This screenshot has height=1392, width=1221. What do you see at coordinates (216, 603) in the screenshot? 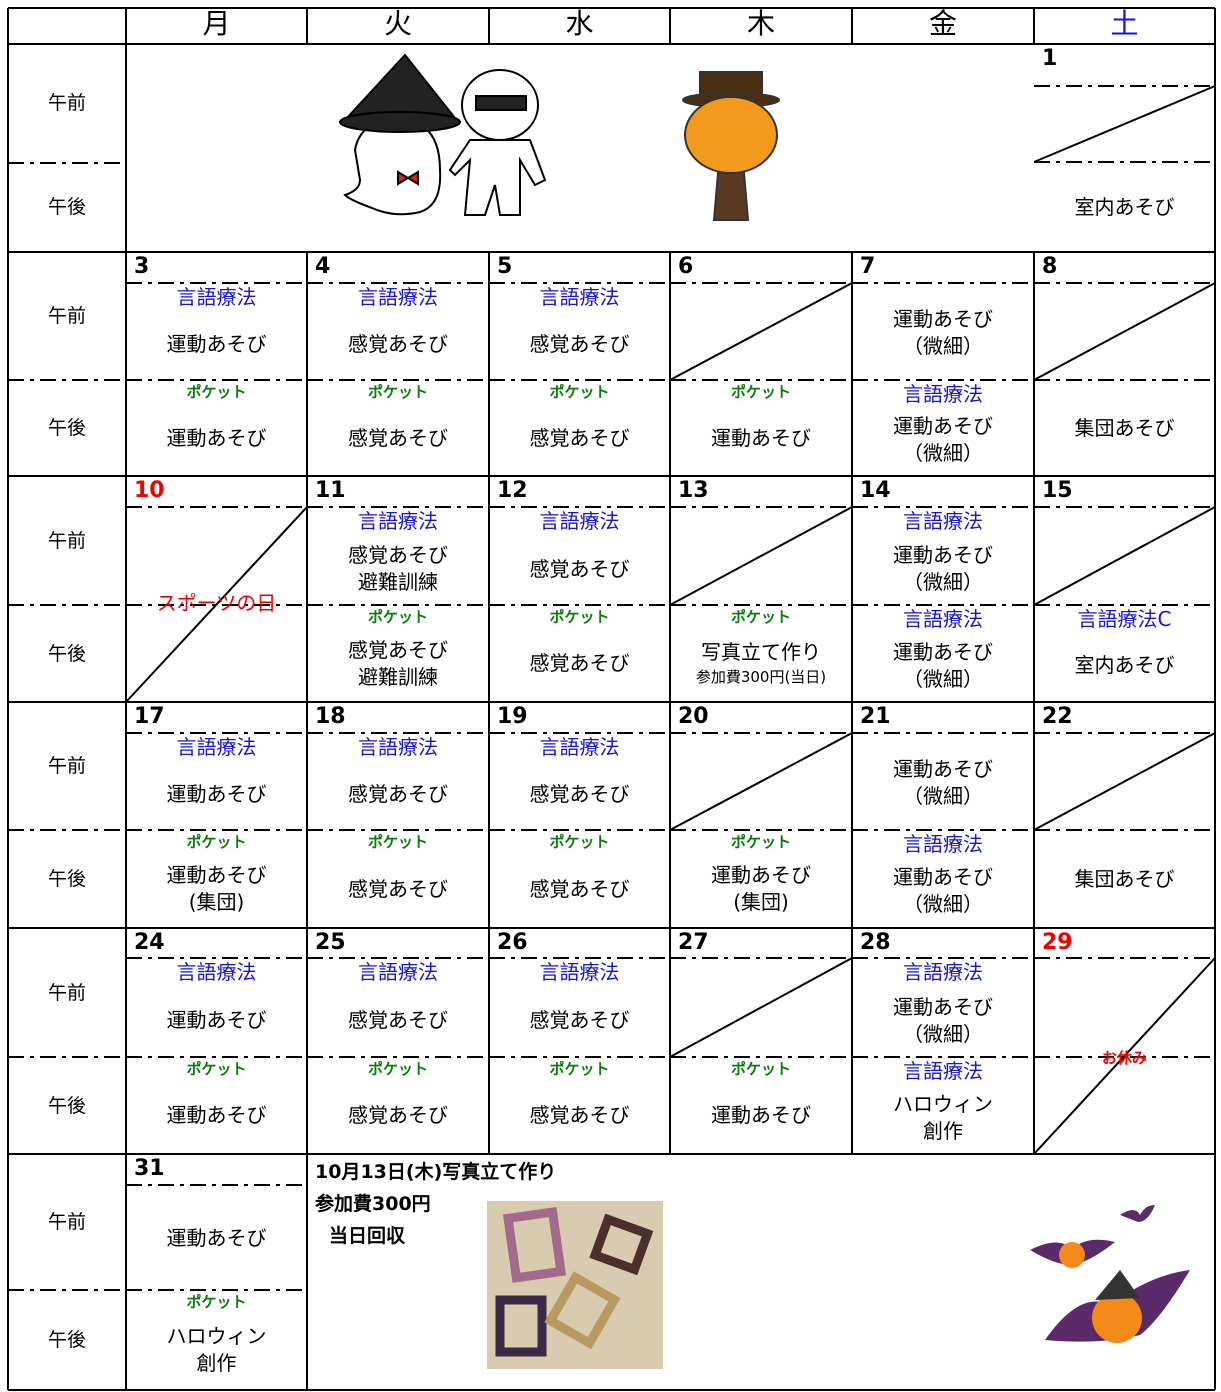
I see `holiday: スポーツの日` at bounding box center [216, 603].